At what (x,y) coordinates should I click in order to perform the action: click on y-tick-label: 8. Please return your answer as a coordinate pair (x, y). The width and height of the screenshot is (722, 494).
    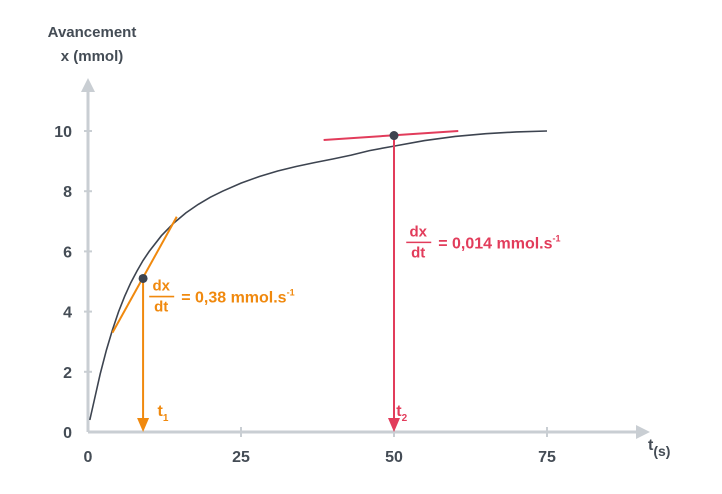
    Looking at the image, I should click on (67, 192).